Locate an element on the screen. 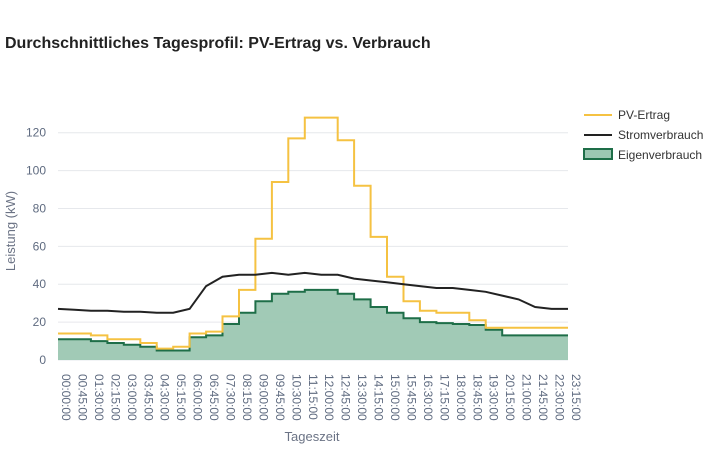 Image resolution: width=704 pixels, height=450 pixels. y-axis: 0 20 40 60 80 100 120 is located at coordinates (36, 246).